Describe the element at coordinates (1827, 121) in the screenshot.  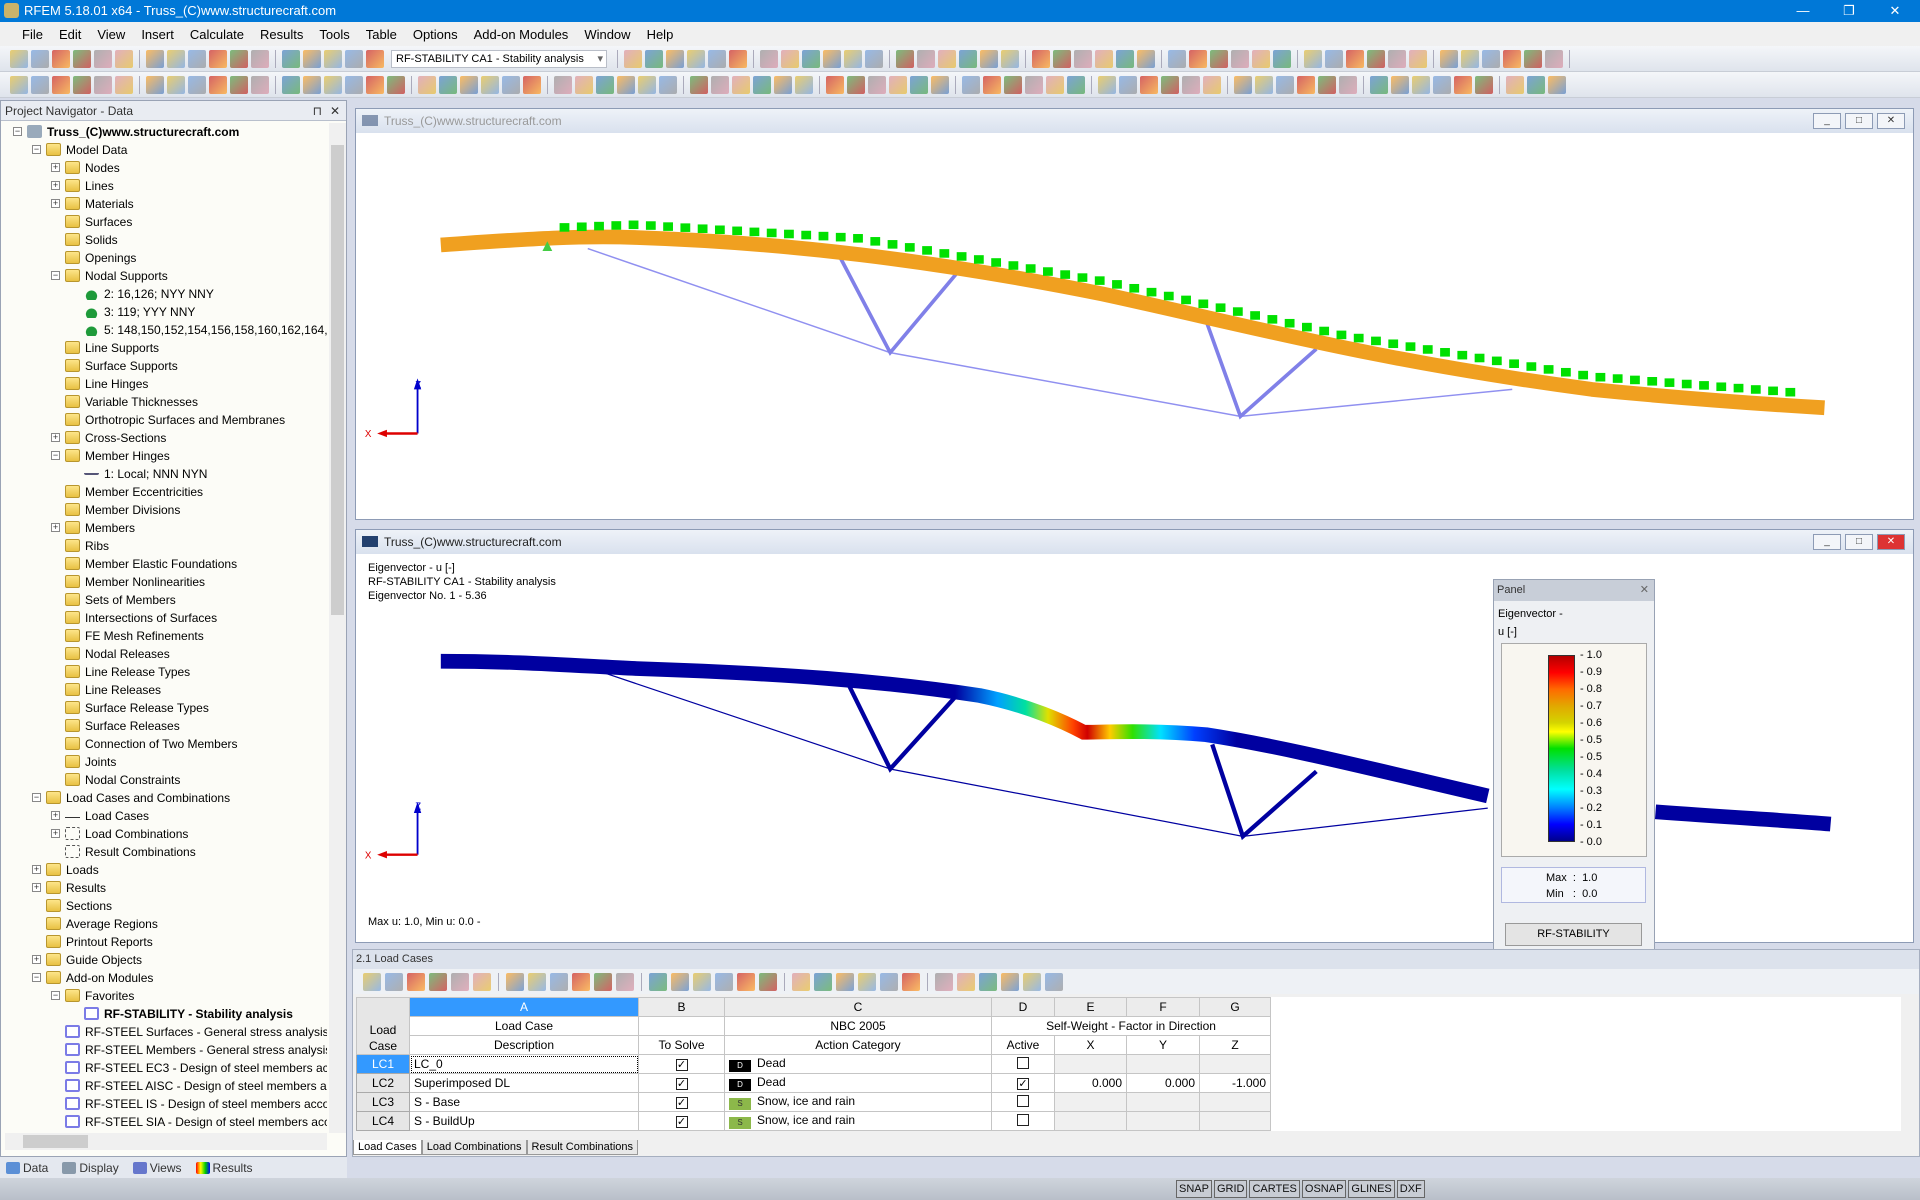
I see `view-minimize-button: _` at that location.